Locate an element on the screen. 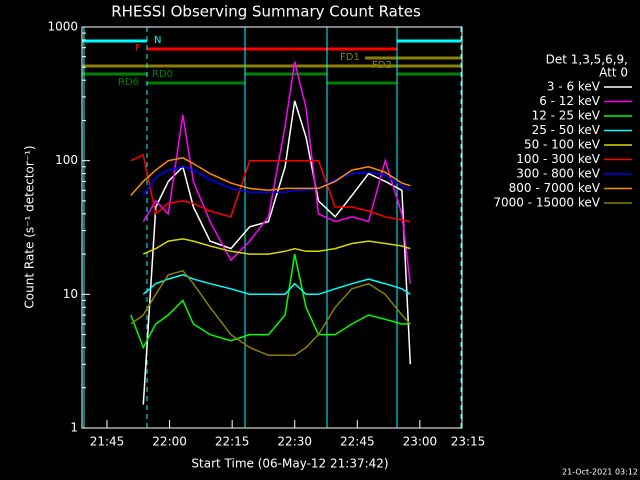 The height and width of the screenshot is (480, 640). flag-label: RD0 is located at coordinates (162, 74).